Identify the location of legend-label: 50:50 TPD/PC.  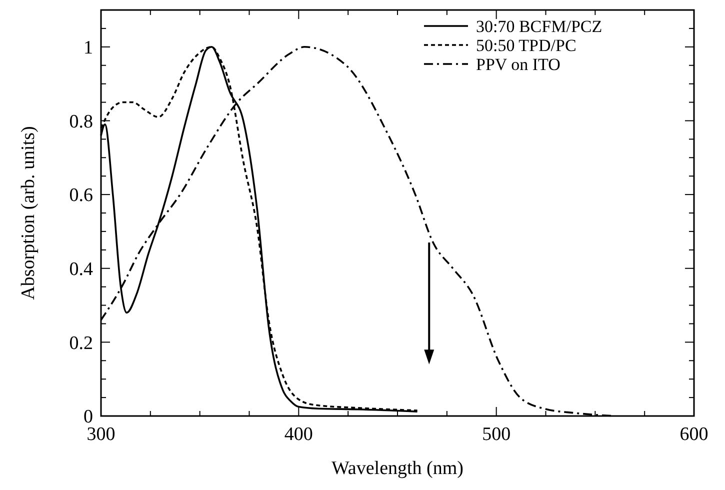
(526, 45).